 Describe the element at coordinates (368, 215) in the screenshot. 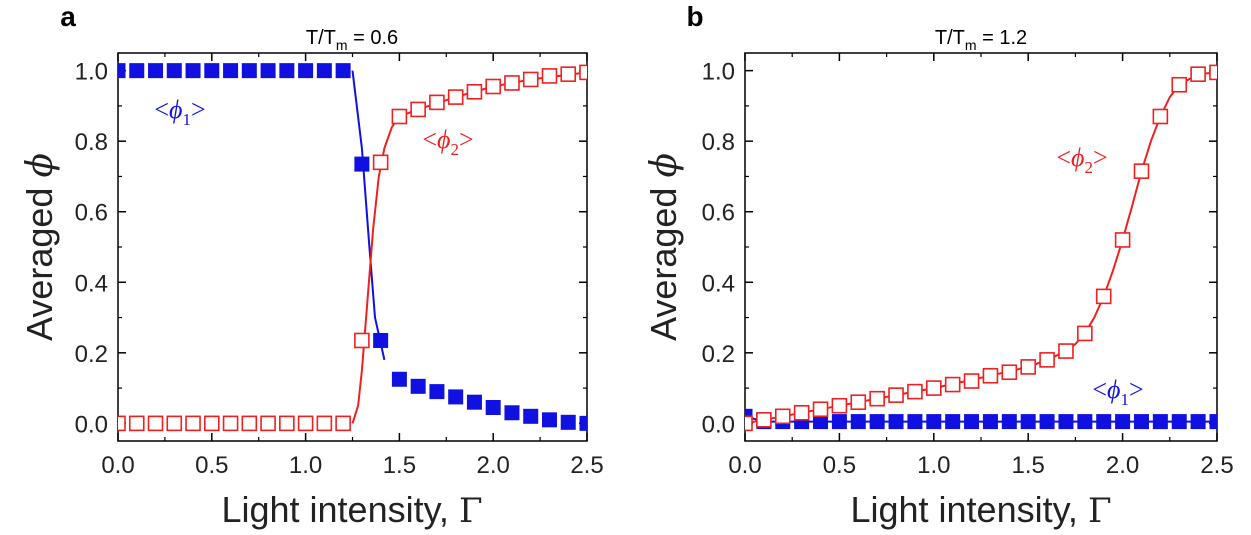

I see `series-line` at that location.